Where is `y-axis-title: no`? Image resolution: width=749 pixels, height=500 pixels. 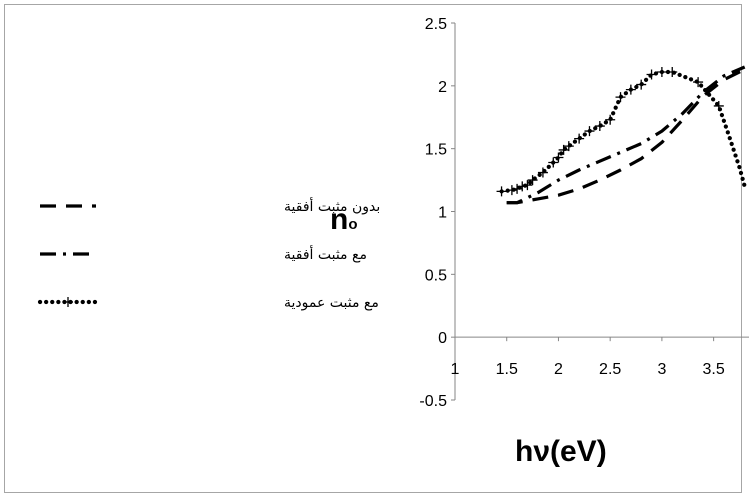 y-axis-title: no is located at coordinates (344, 219).